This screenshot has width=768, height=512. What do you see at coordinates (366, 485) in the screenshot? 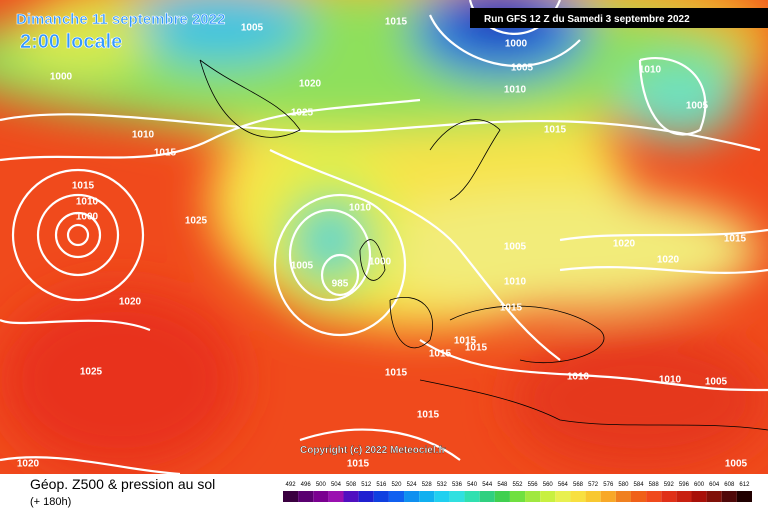
I see `scale-label: 512` at bounding box center [366, 485].